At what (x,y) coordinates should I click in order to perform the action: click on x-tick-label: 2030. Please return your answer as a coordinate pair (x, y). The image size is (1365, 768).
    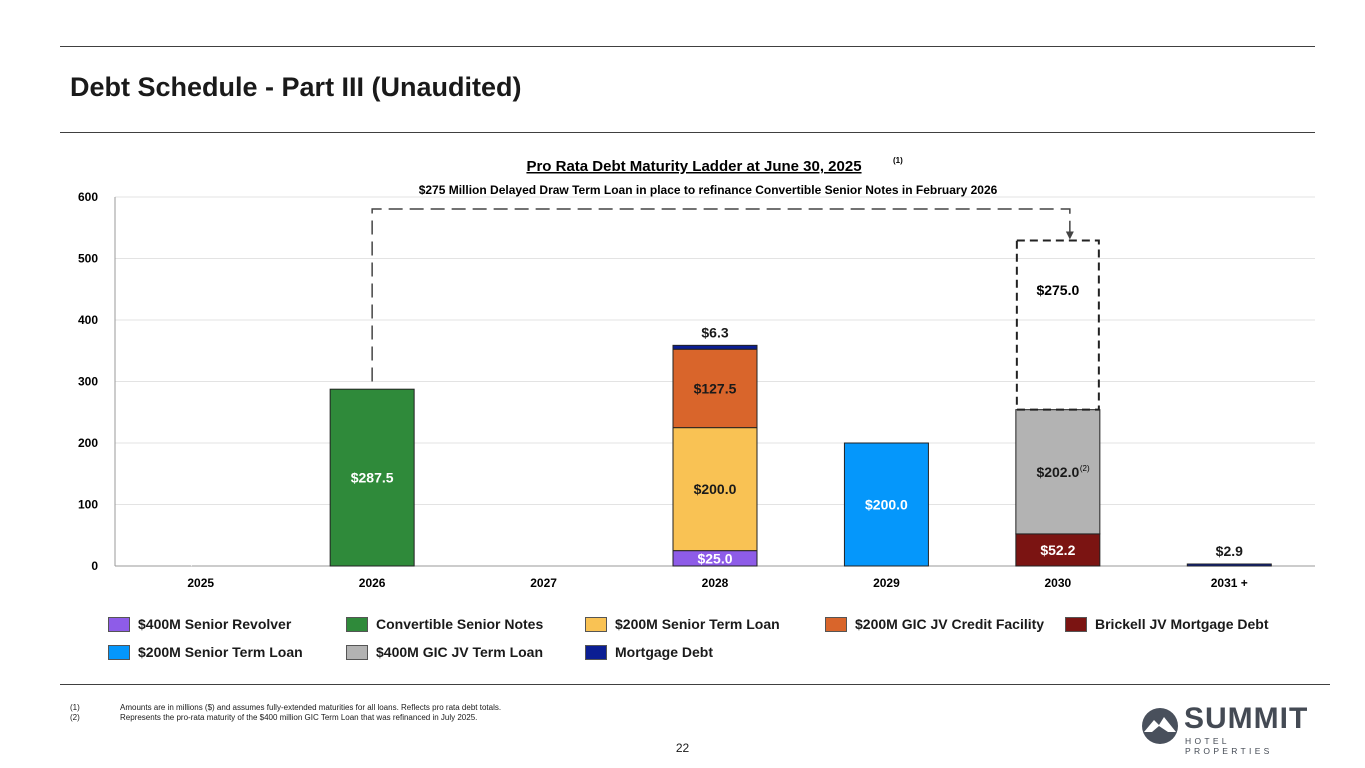
    Looking at the image, I should click on (1058, 583).